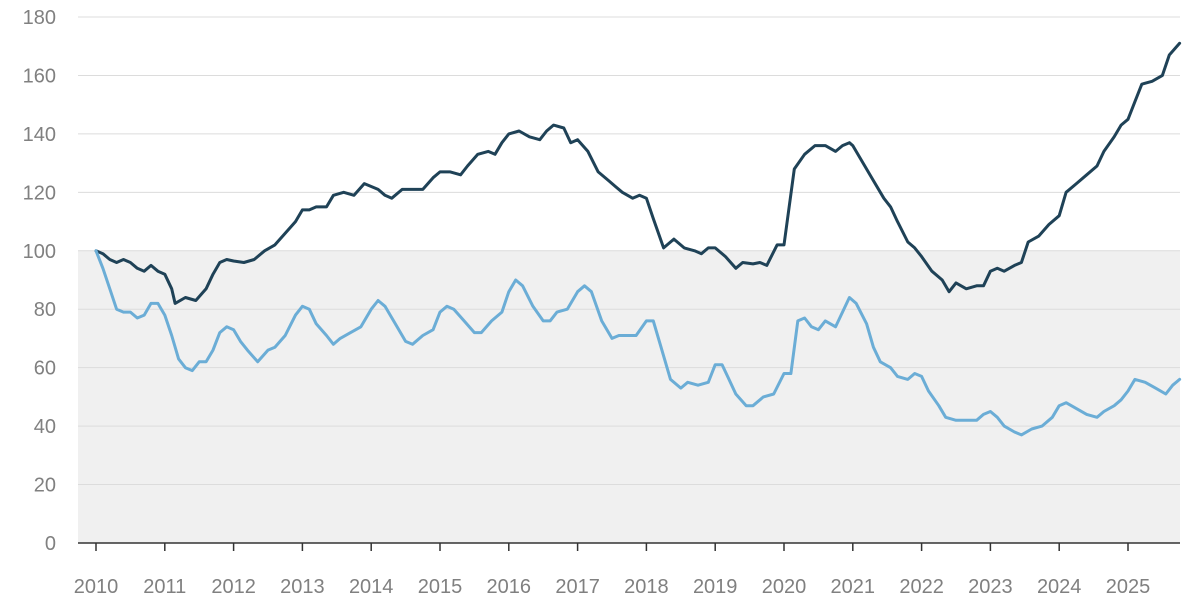 The image size is (1183, 599). What do you see at coordinates (302, 587) in the screenshot?
I see `x-tick-label-2013: 2013` at bounding box center [302, 587].